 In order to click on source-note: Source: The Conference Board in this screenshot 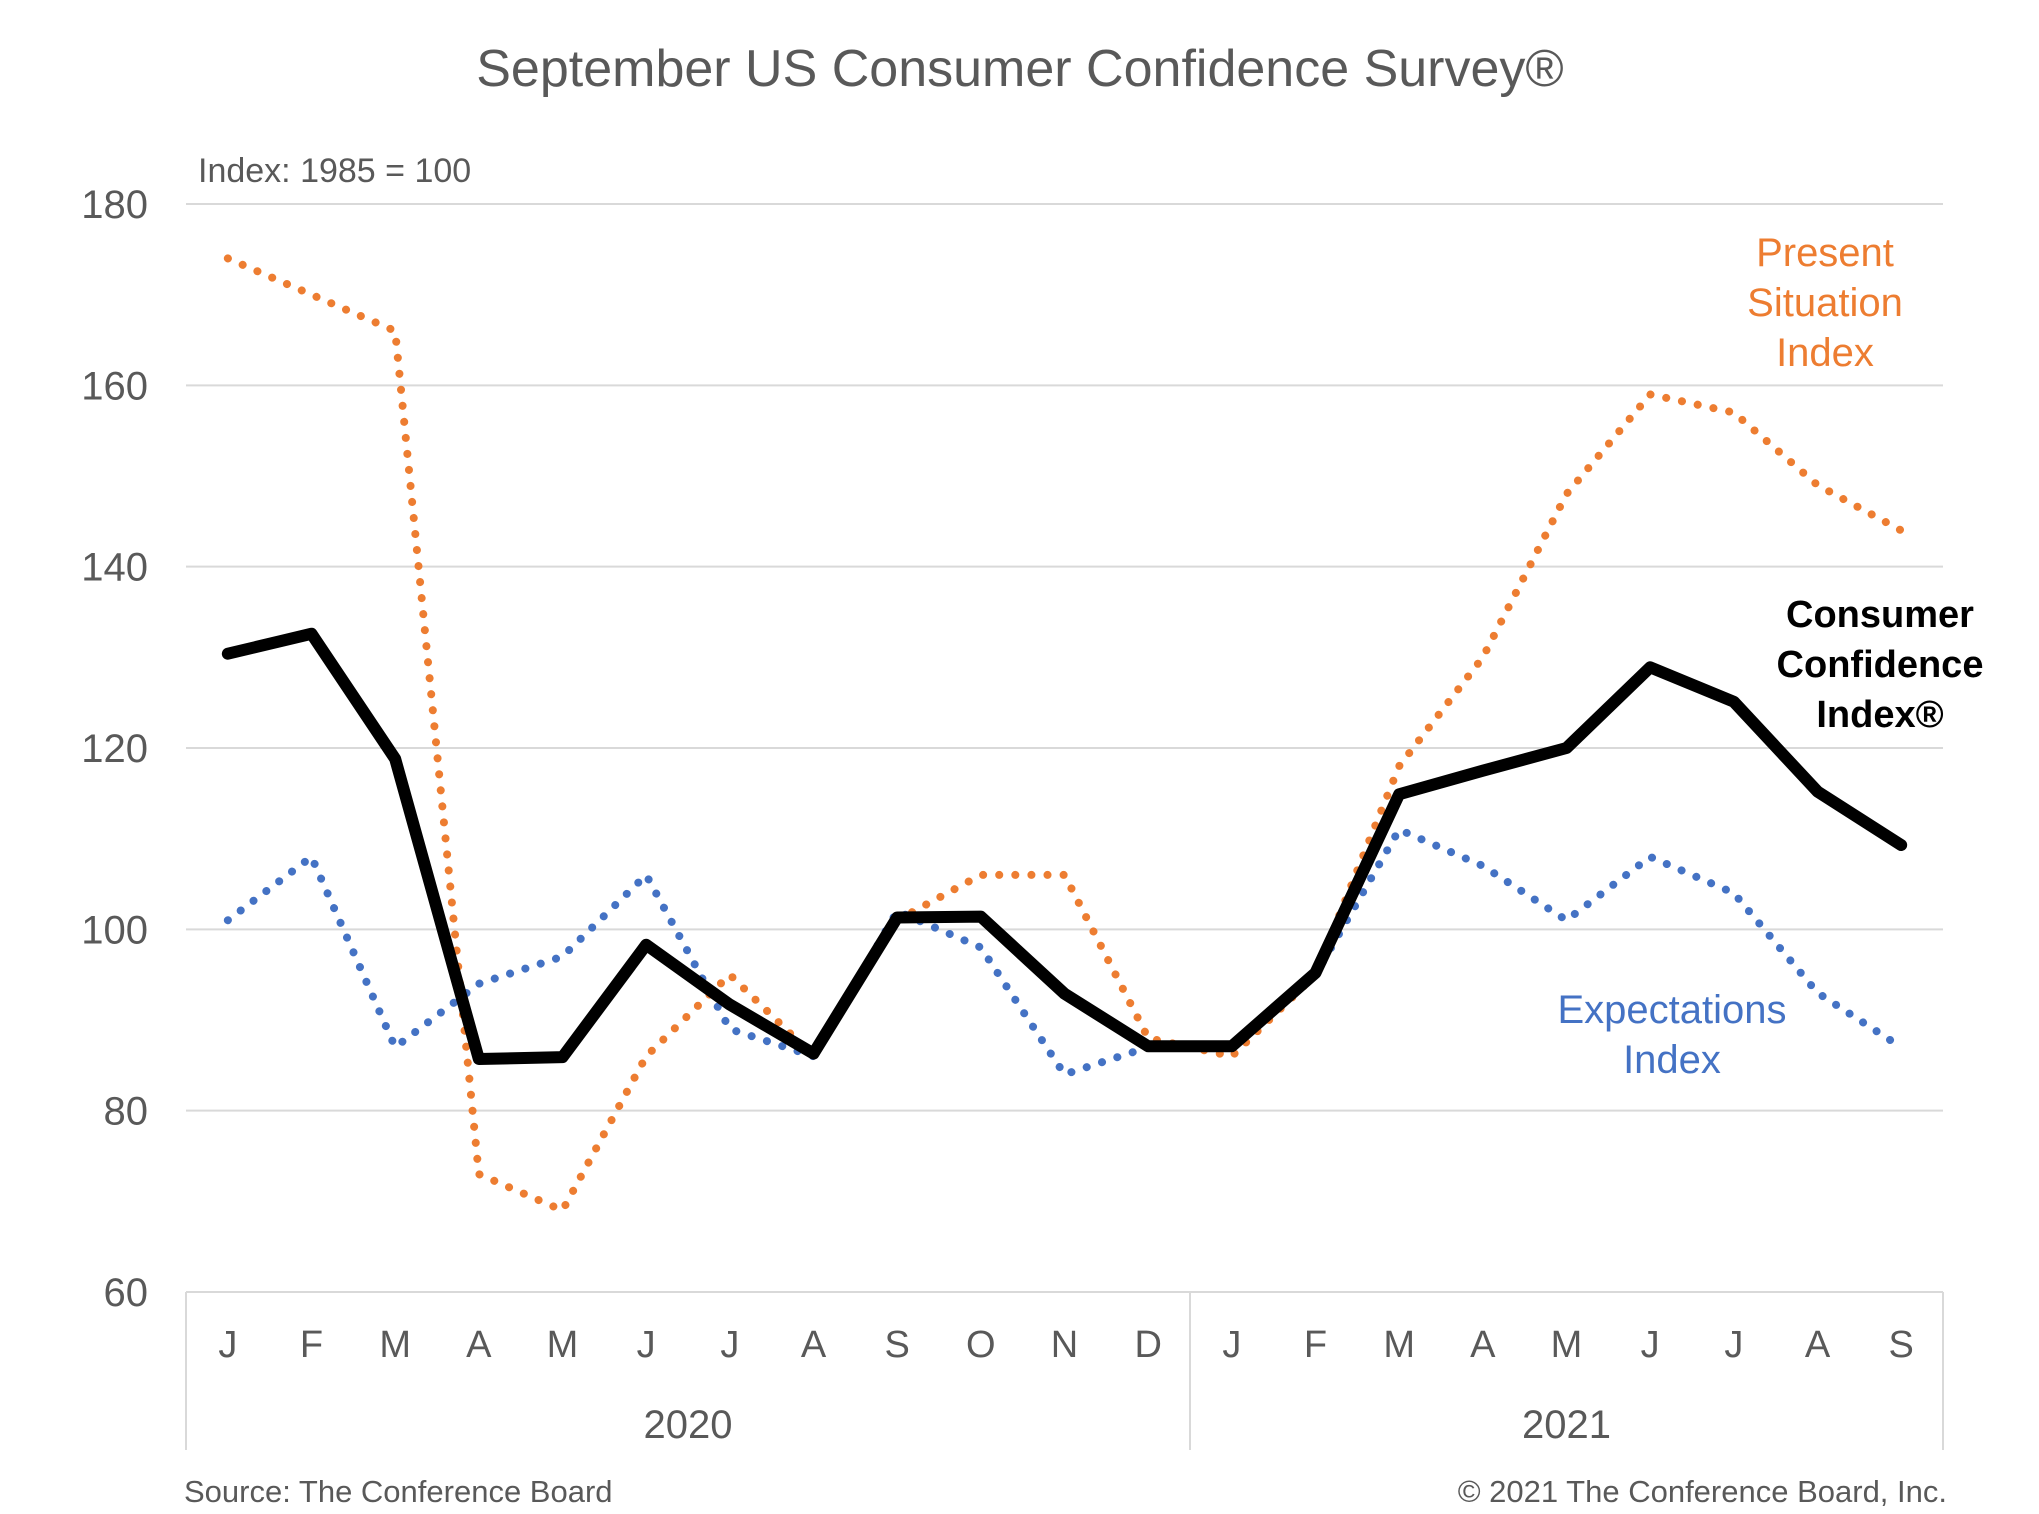, I will do `click(398, 1491)`.